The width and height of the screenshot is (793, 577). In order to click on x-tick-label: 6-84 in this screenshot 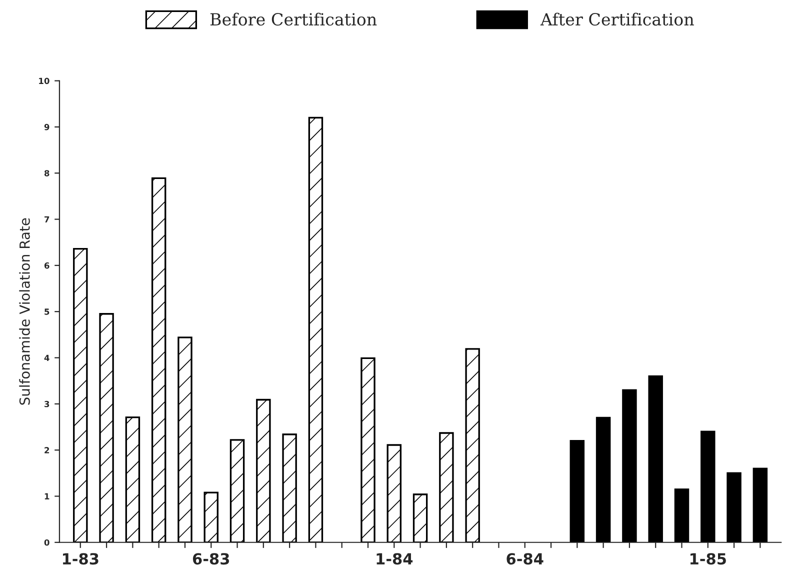, I will do `click(525, 559)`.